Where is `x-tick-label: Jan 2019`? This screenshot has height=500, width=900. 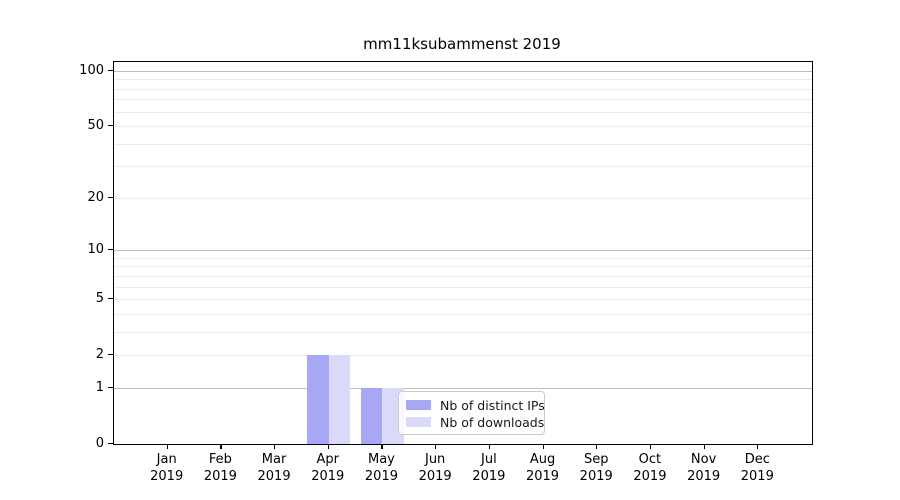 x-tick-label: Jan 2019 is located at coordinates (167, 468).